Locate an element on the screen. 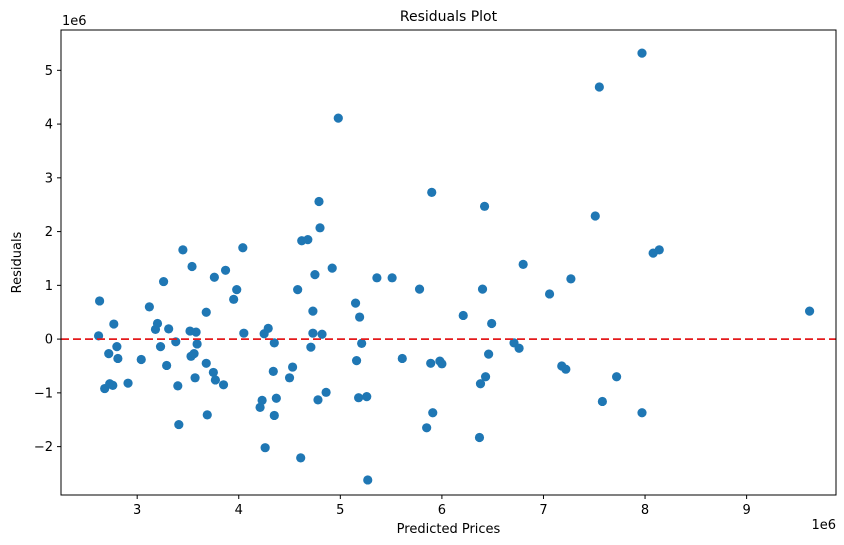  y-tick-label: 1 is located at coordinates (49, 286).